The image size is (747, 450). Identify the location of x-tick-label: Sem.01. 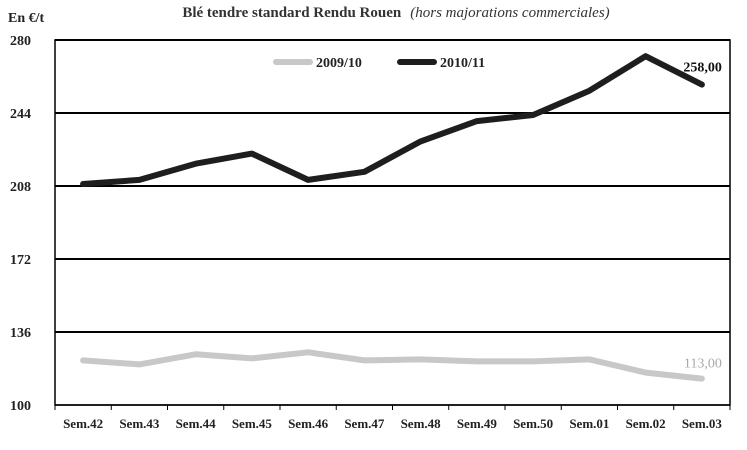
(589, 423).